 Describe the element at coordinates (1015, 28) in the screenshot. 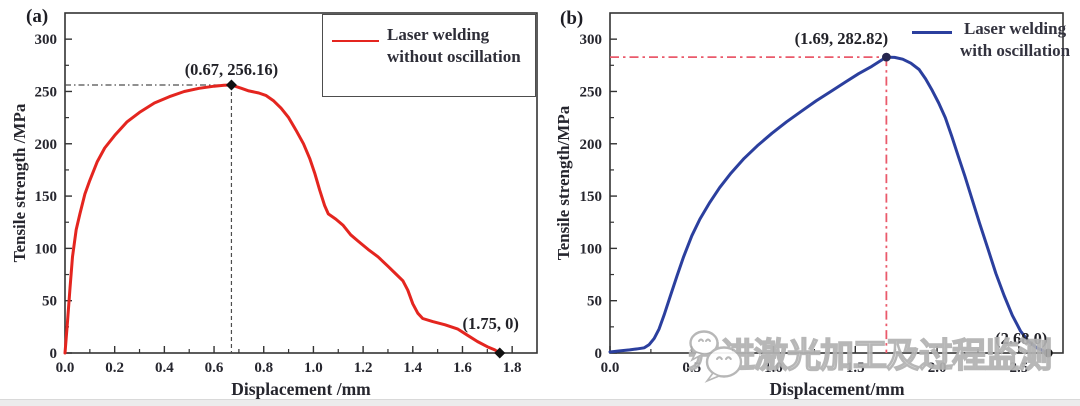

I see `legend-label-line1-b: Laser welding` at that location.